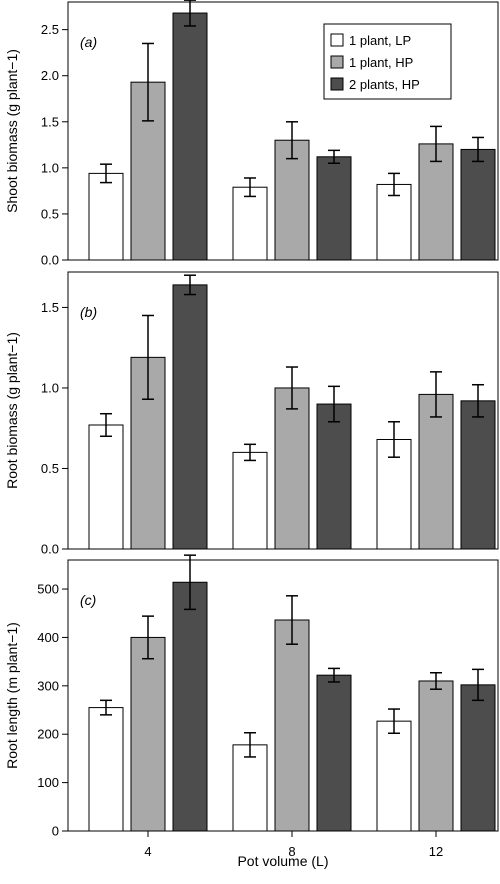 The height and width of the screenshot is (884, 500). I want to click on panel-label: (a), so click(88, 42).